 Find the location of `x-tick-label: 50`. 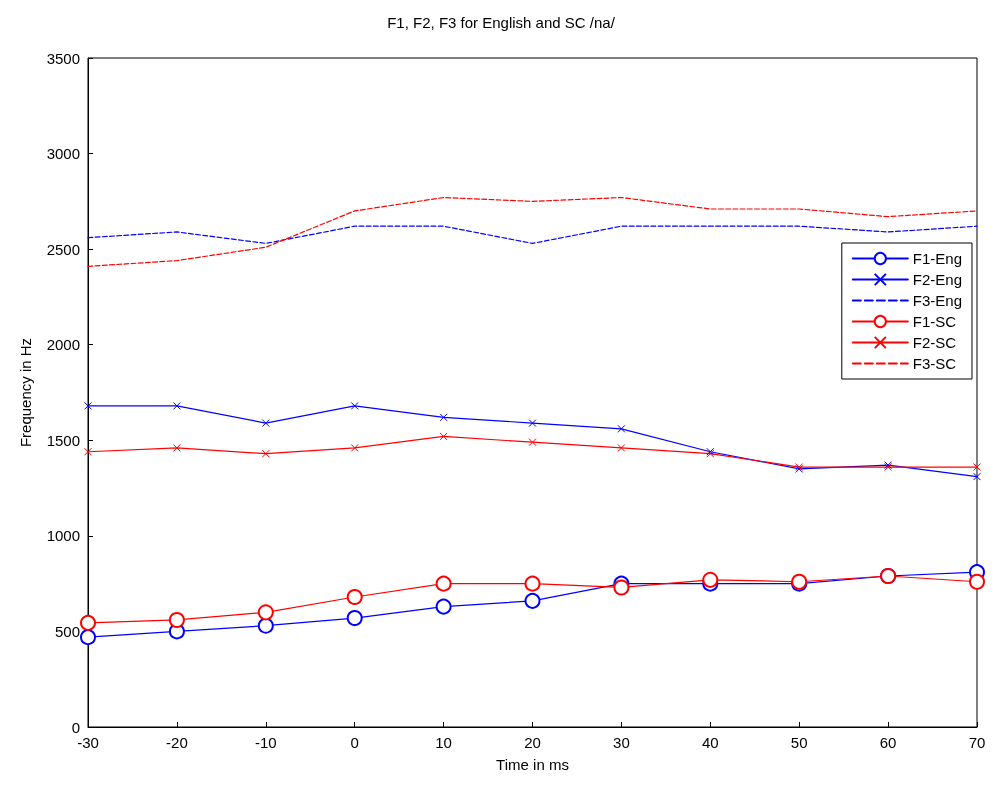

x-tick-label: 50 is located at coordinates (799, 742).